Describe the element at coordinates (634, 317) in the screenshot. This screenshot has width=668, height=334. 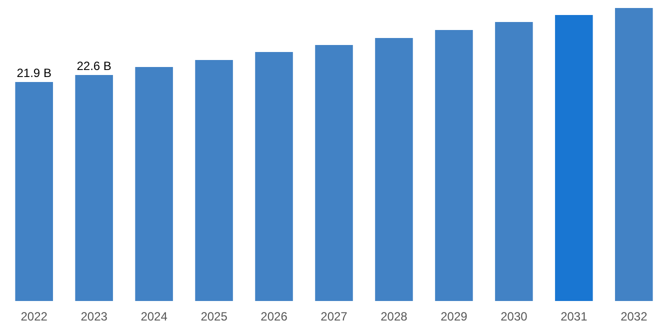
I see `x-tick-label: 2032` at that location.